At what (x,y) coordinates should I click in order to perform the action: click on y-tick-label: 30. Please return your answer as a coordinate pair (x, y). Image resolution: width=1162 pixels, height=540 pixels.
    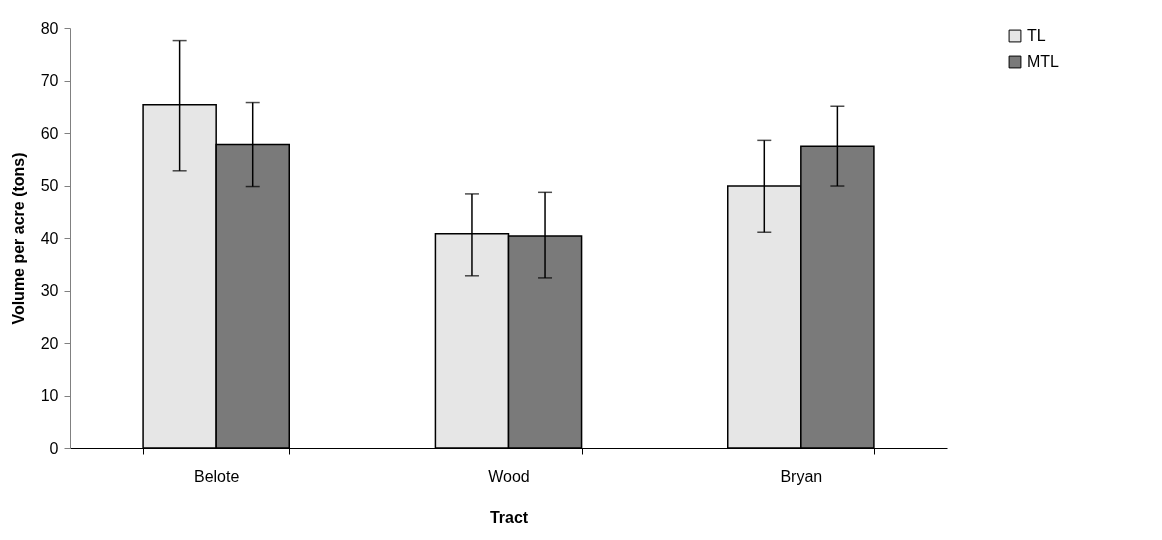
    Looking at the image, I should click on (49, 290).